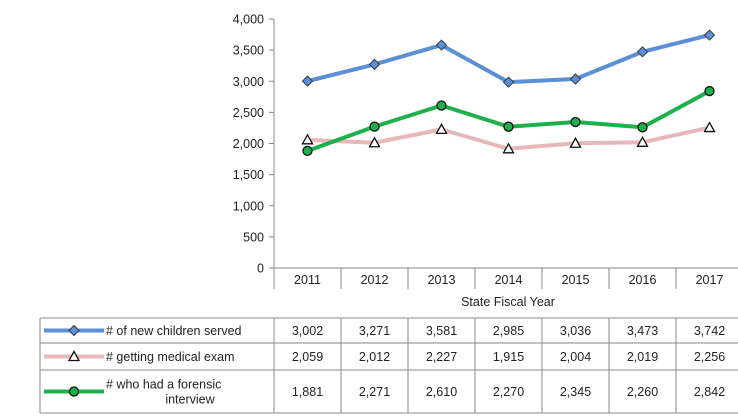  Describe the element at coordinates (441, 392) in the screenshot. I see `table-cell-value: 2,610` at that location.